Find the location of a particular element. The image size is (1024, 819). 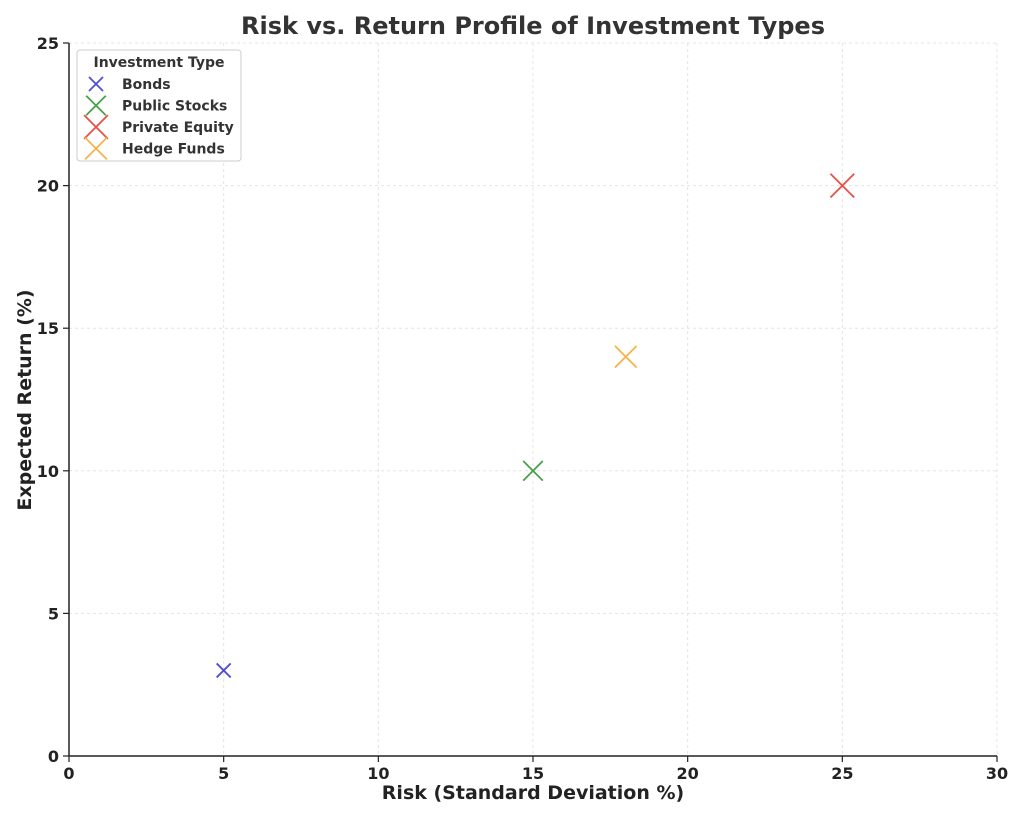

y-tick-label: 20 is located at coordinates (48, 186).